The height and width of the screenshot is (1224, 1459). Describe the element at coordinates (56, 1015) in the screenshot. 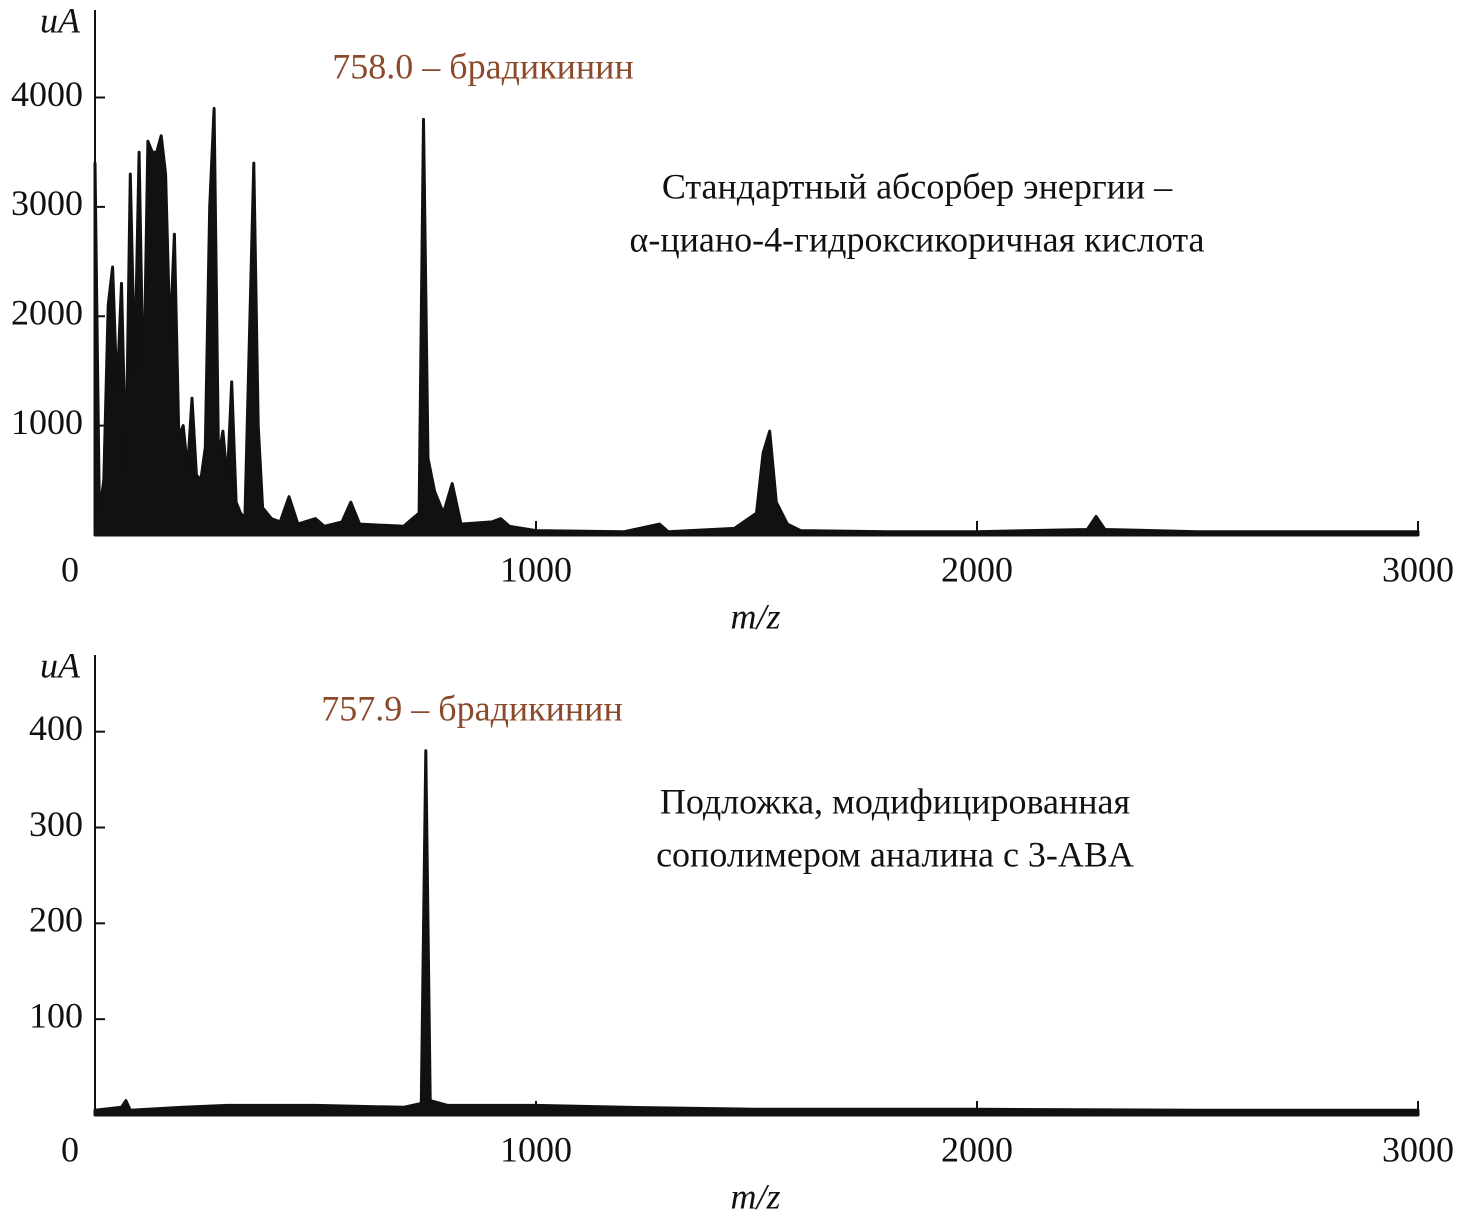

I see `y-tick-label: 100` at that location.